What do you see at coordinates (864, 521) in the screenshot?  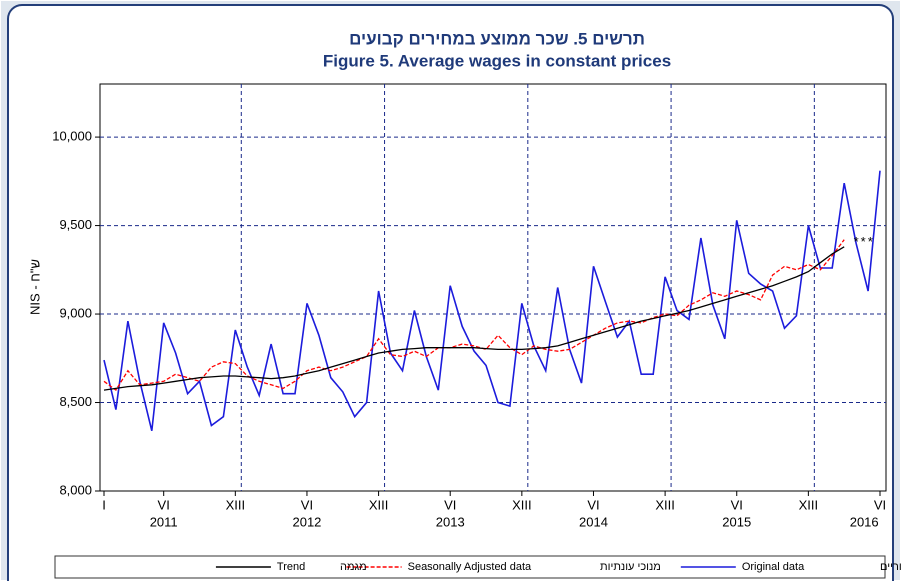 I see `year-label: 2016` at bounding box center [864, 521].